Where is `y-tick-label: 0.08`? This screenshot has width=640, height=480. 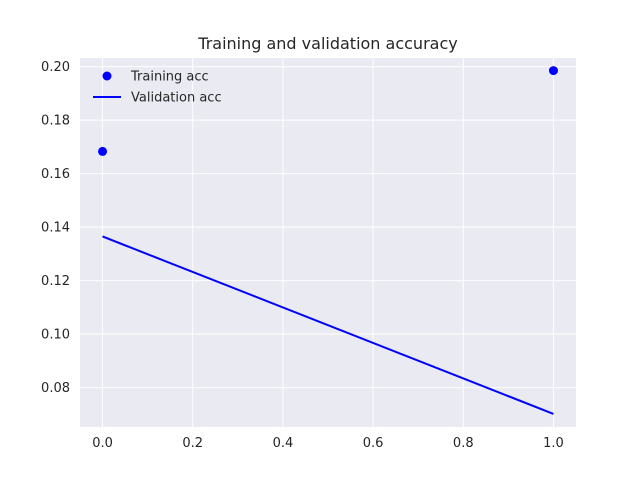
y-tick-label: 0.08 is located at coordinates (55, 388).